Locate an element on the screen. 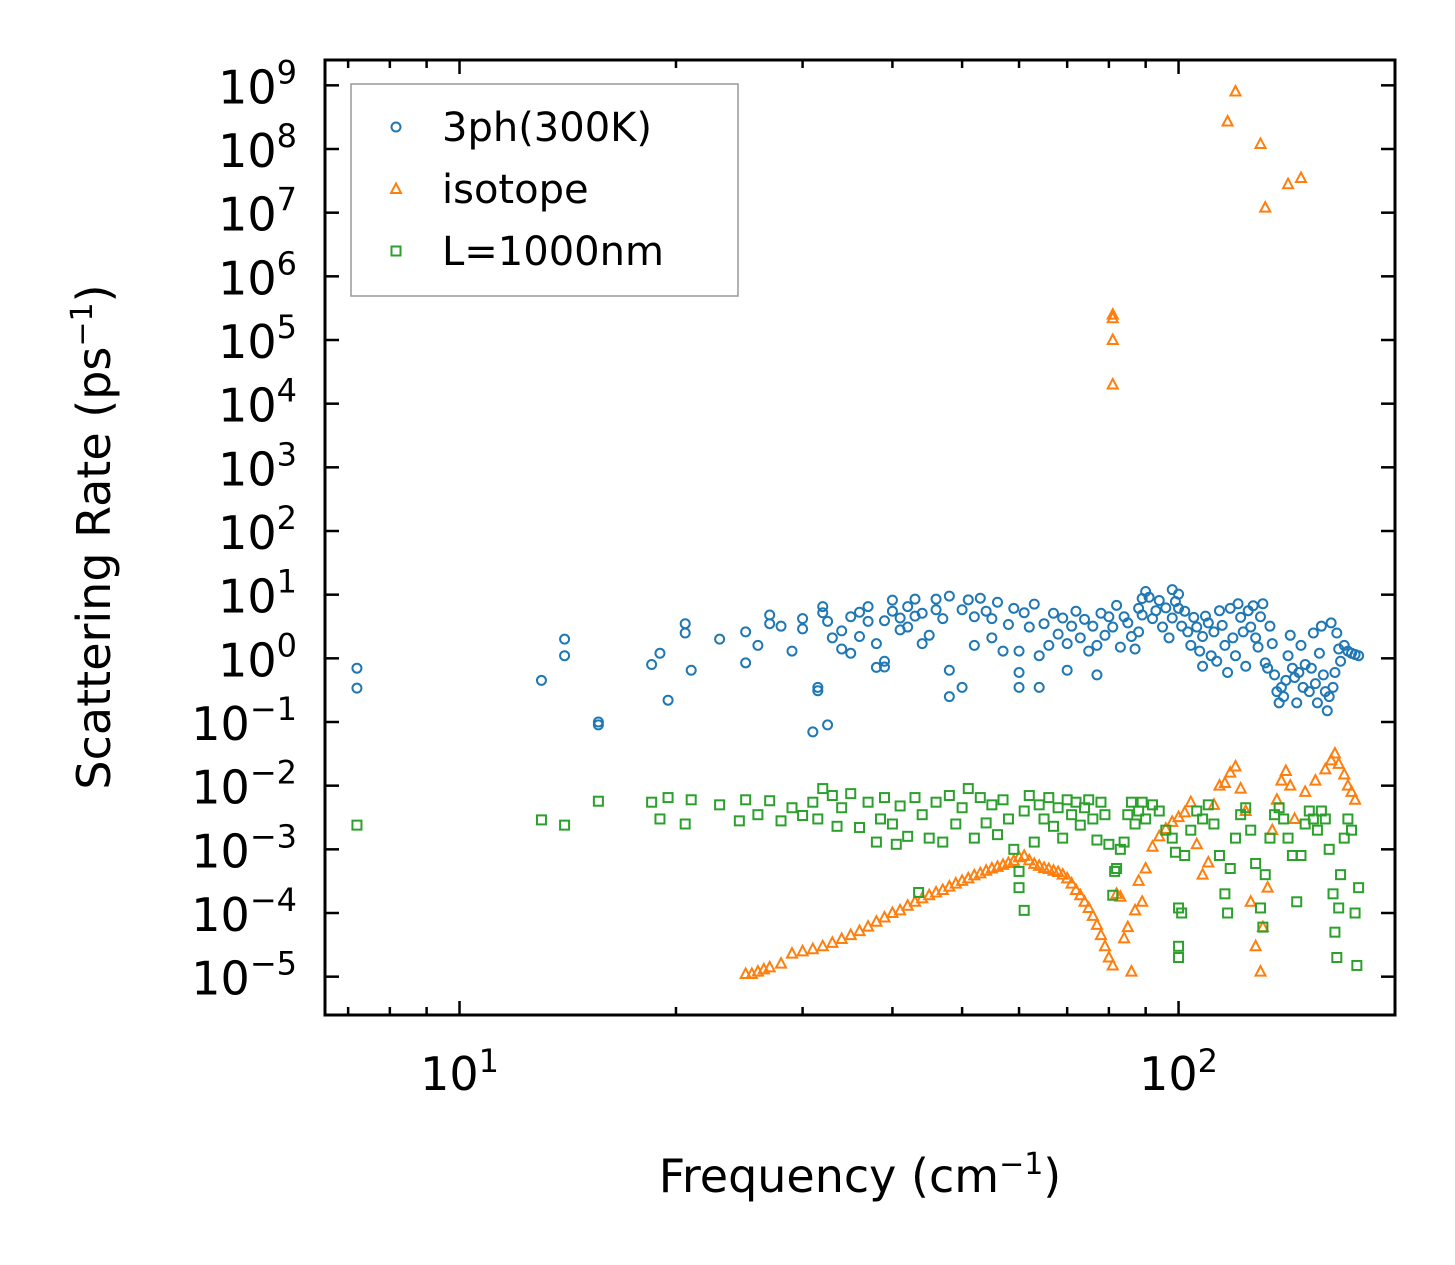 This screenshot has height=1265, width=1455. y-tick-label: 10⁷ is located at coordinates (257, 211).